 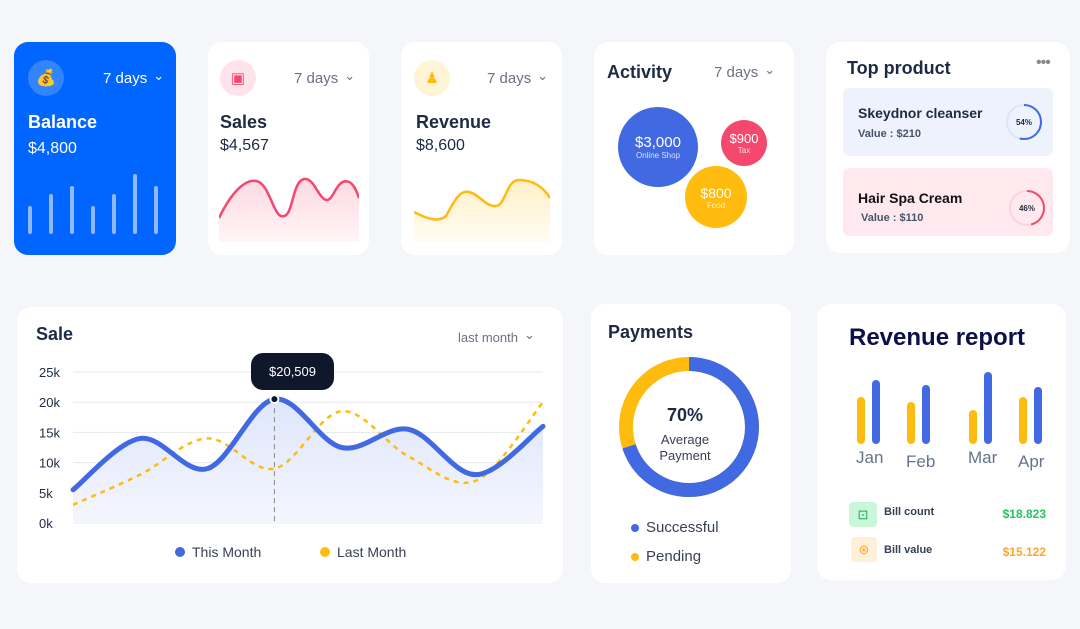 I want to click on product-item: Skeydnor cleanser Value : $210 54%, so click(x=948, y=122).